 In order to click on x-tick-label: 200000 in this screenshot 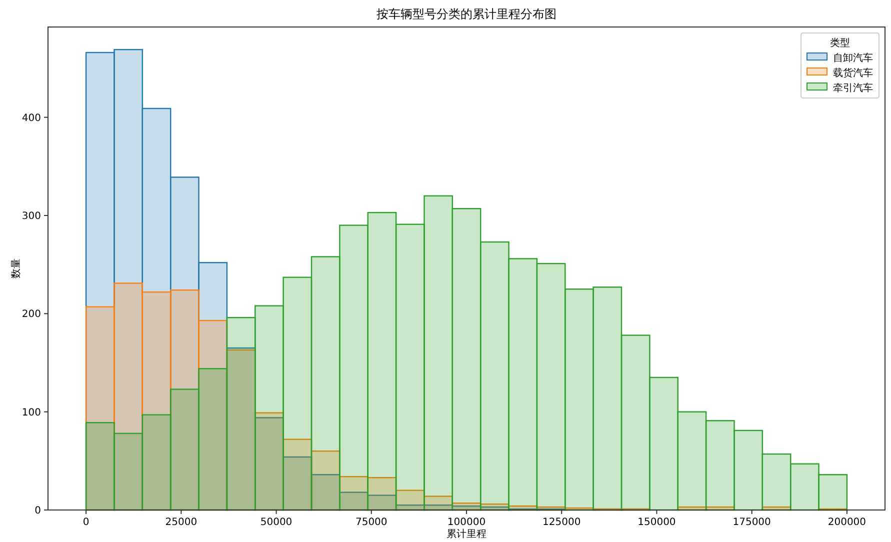, I will do `click(847, 522)`.